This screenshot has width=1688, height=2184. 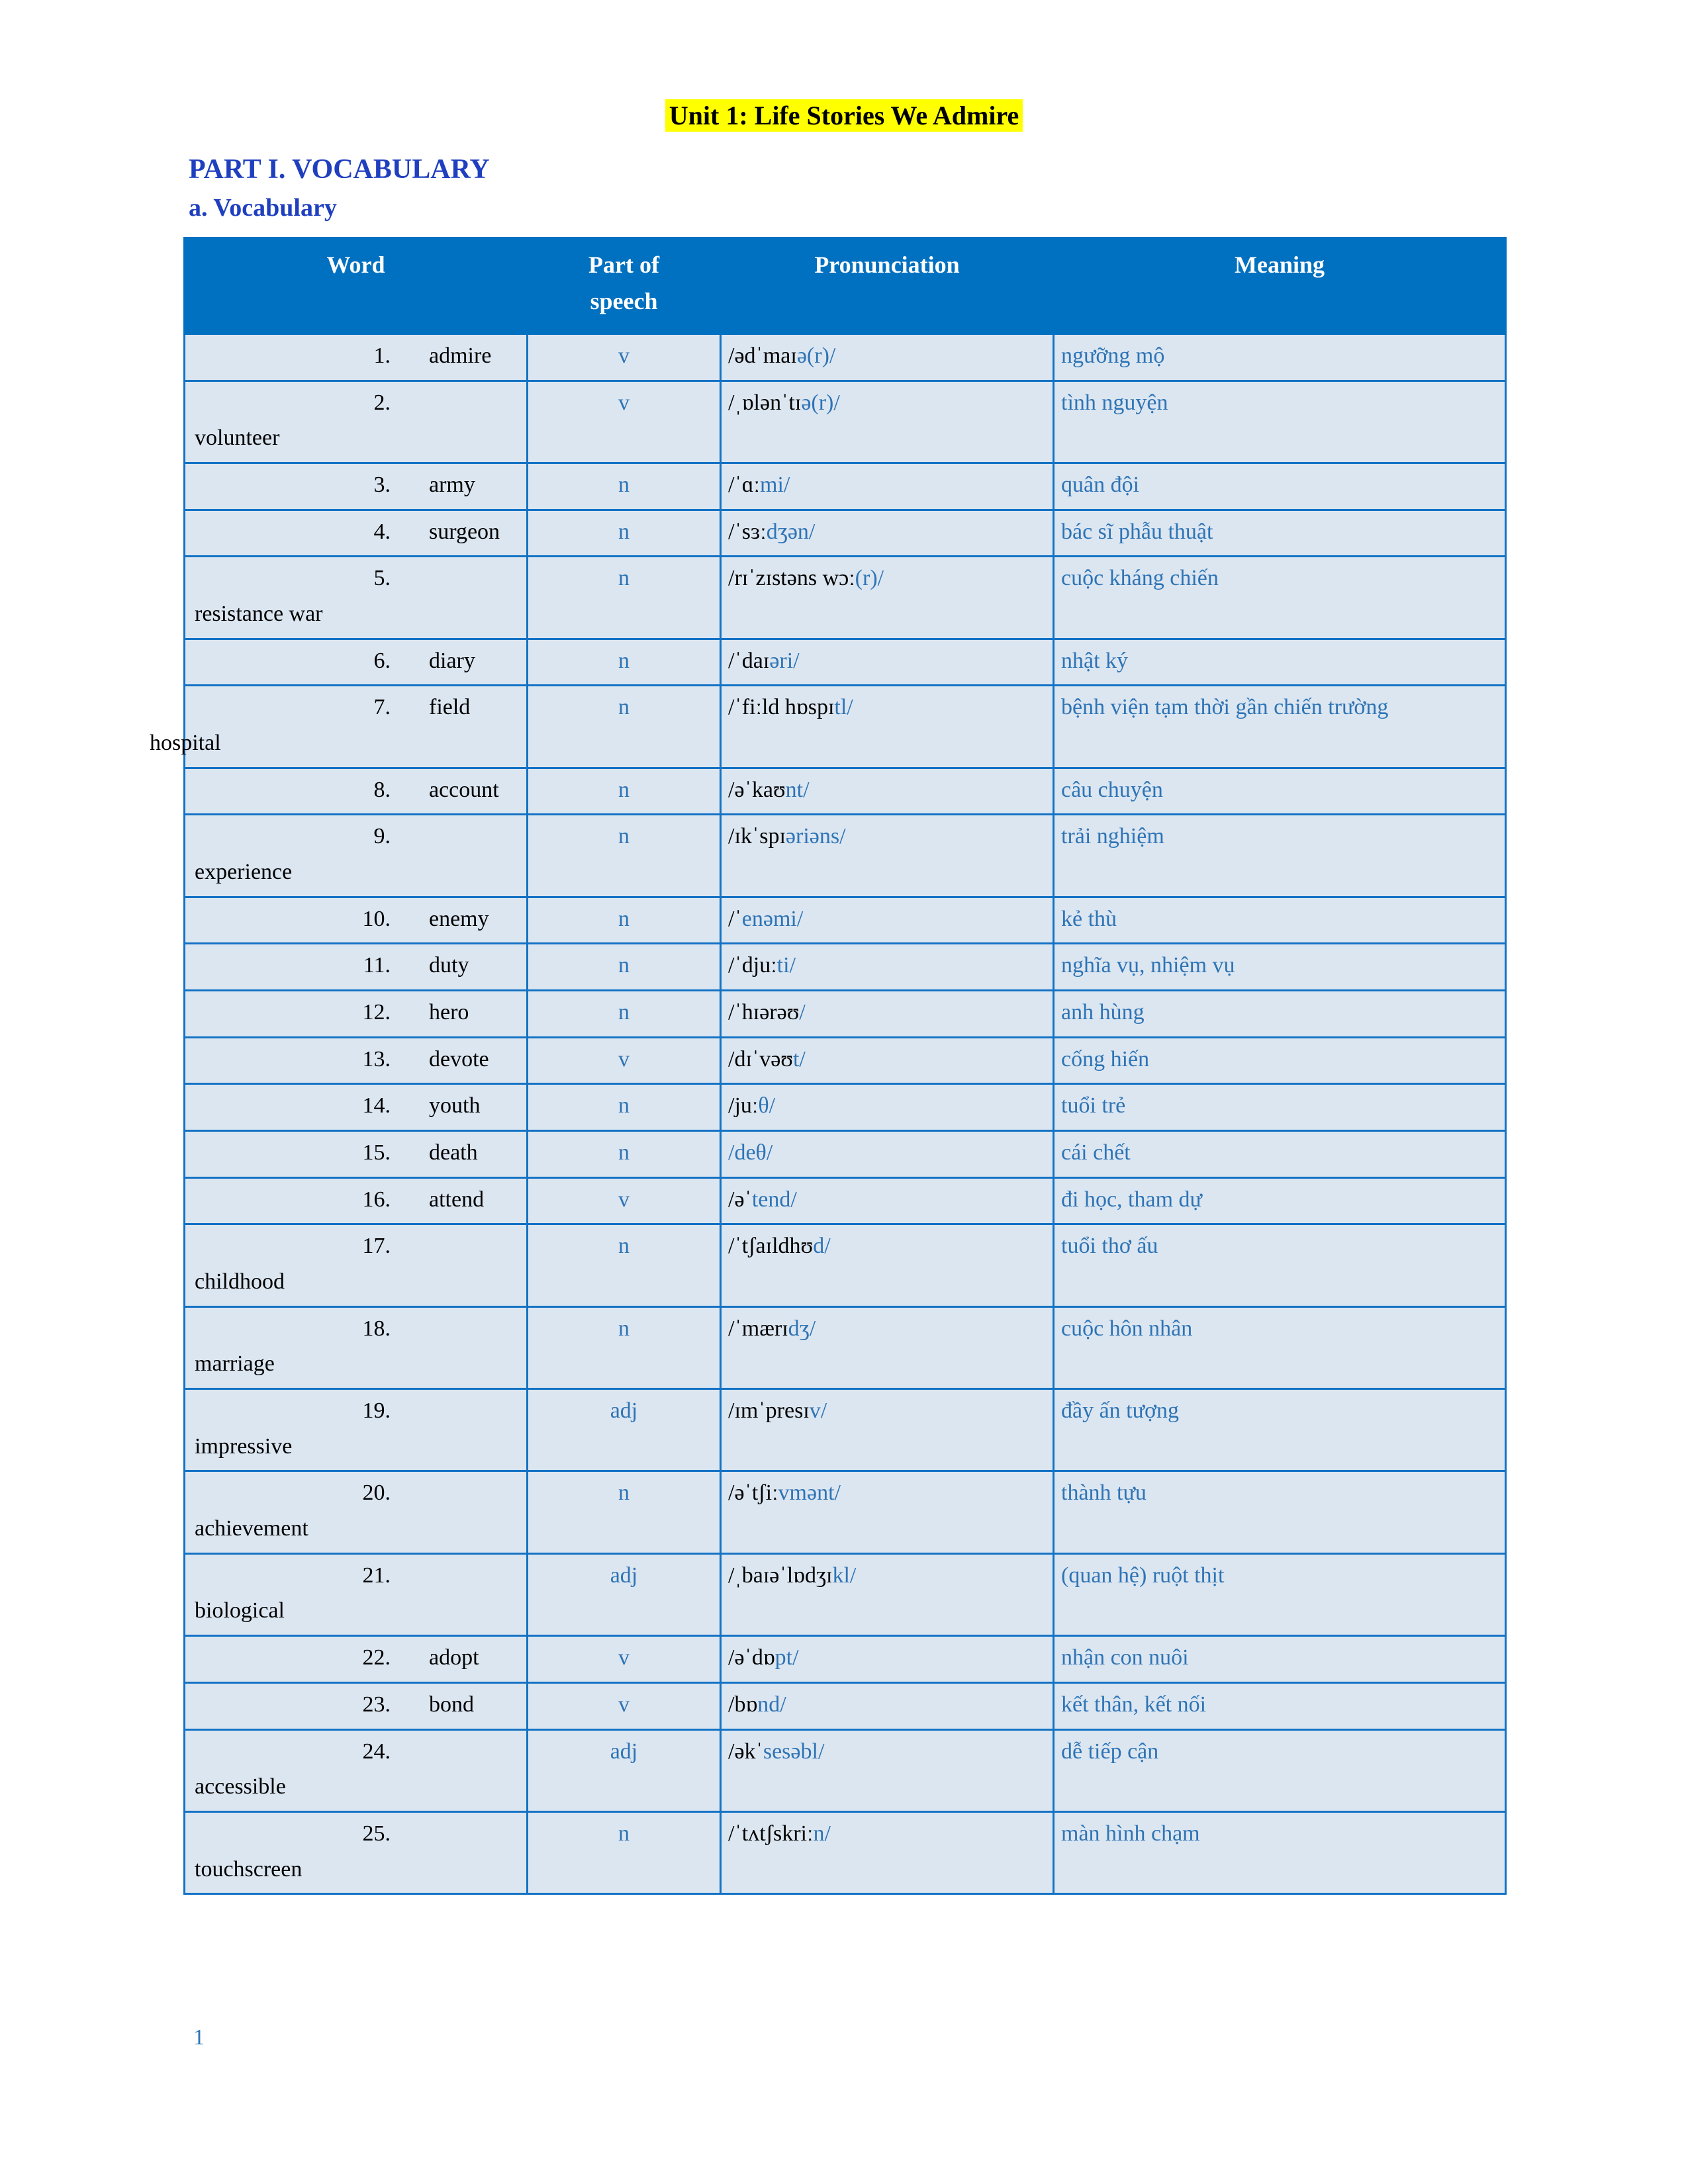 What do you see at coordinates (791, 579) in the screenshot?
I see `pronunciation-black-part: /rɪˈzɪstəns wɔː` at bounding box center [791, 579].